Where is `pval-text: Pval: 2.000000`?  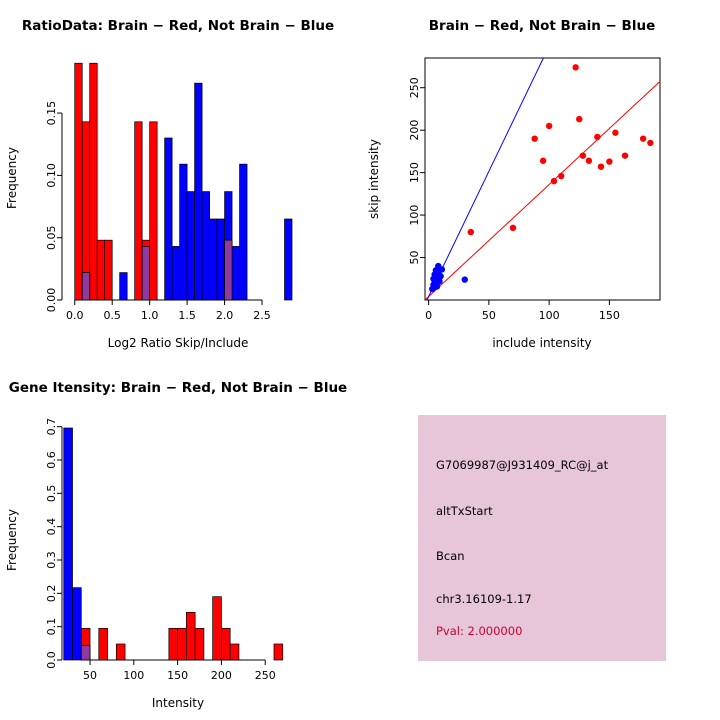
pval-text: Pval: 2.000000 is located at coordinates (479, 631).